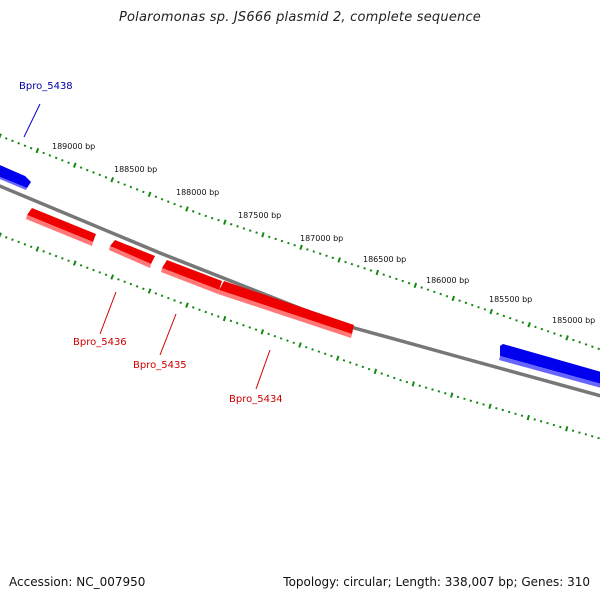 The image size is (600, 600). What do you see at coordinates (77, 582) in the screenshot?
I see `accession-text: Accession: NC_007950` at bounding box center [77, 582].